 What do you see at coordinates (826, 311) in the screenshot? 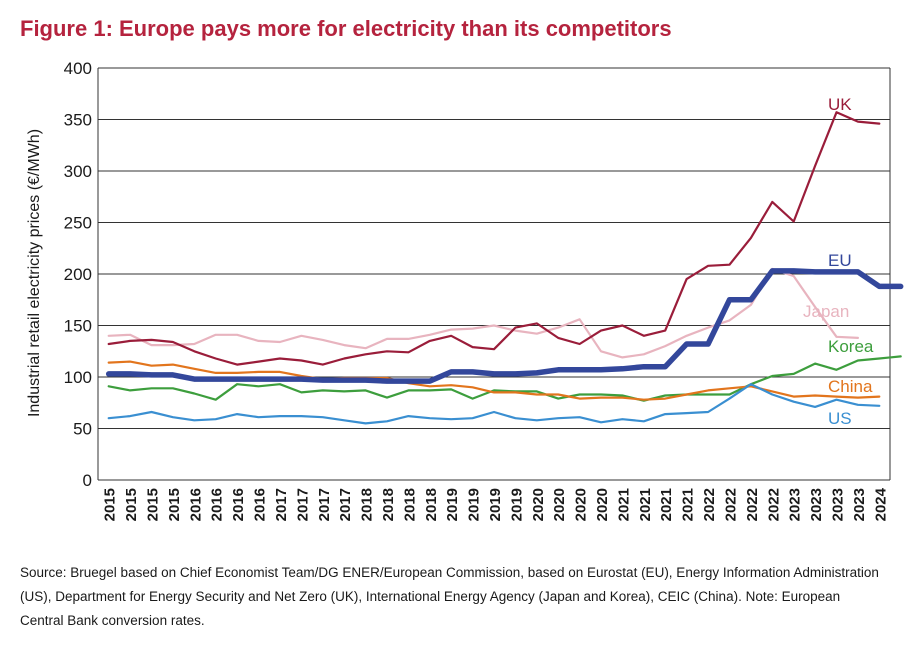
I see `series-label-japan: Japan` at bounding box center [826, 311].